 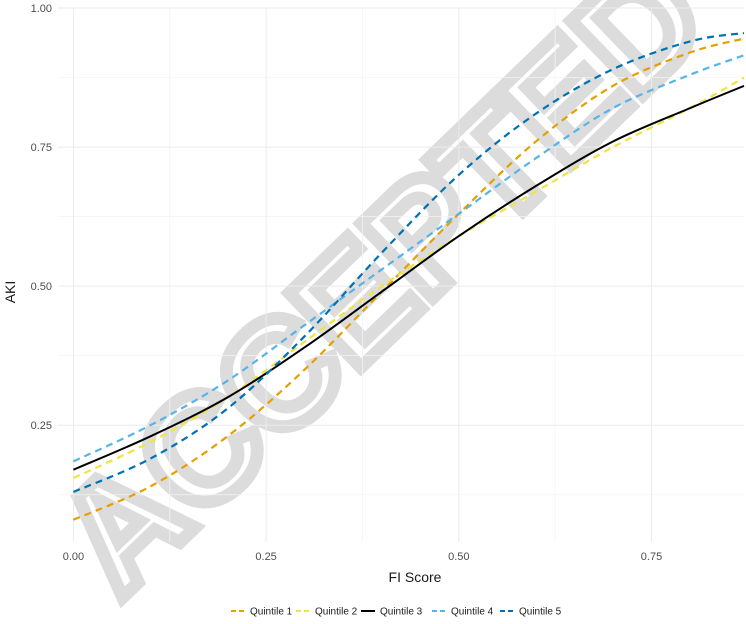 What do you see at coordinates (540, 612) in the screenshot?
I see `legend-label: Quintile 5` at bounding box center [540, 612].